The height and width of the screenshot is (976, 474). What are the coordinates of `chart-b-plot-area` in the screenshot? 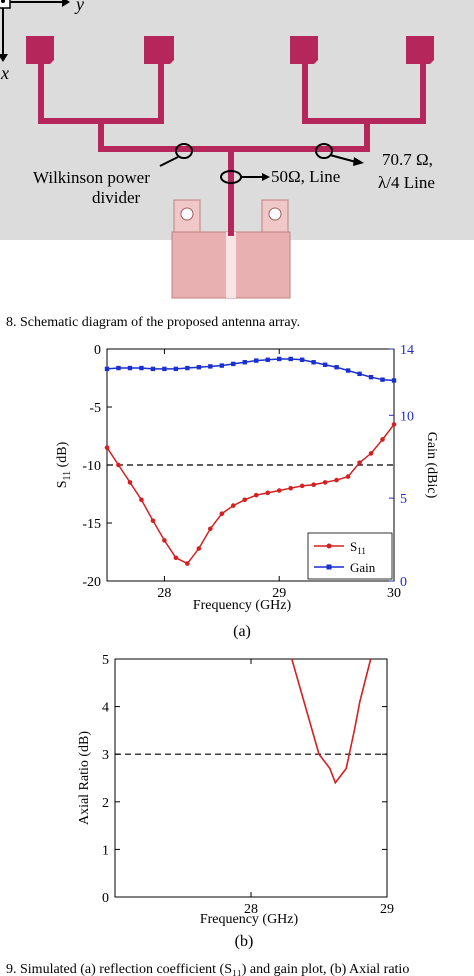 It's located at (251, 778).